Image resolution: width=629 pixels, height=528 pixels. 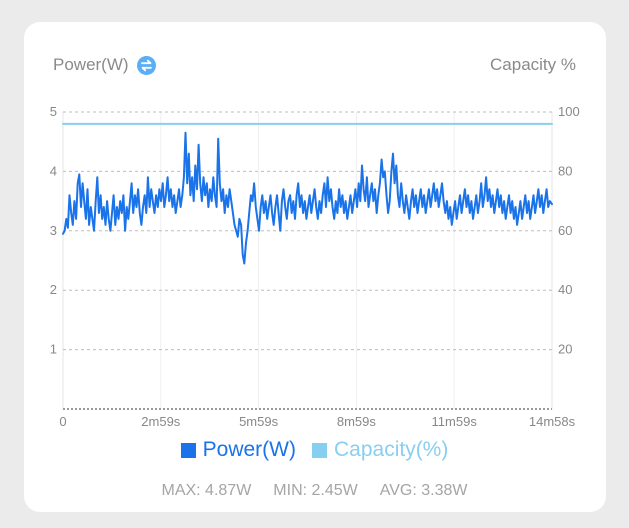 I want to click on min-stat: MIN: 2.45W, so click(x=315, y=490).